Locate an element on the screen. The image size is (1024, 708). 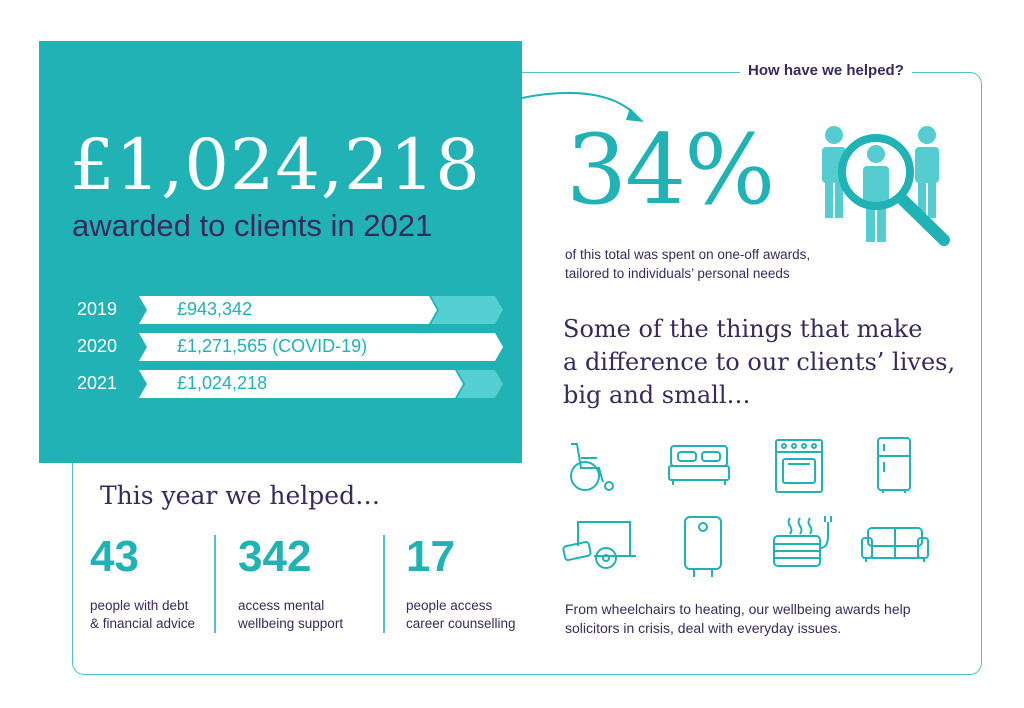
year-bar-2019 is located at coordinates (321, 310).